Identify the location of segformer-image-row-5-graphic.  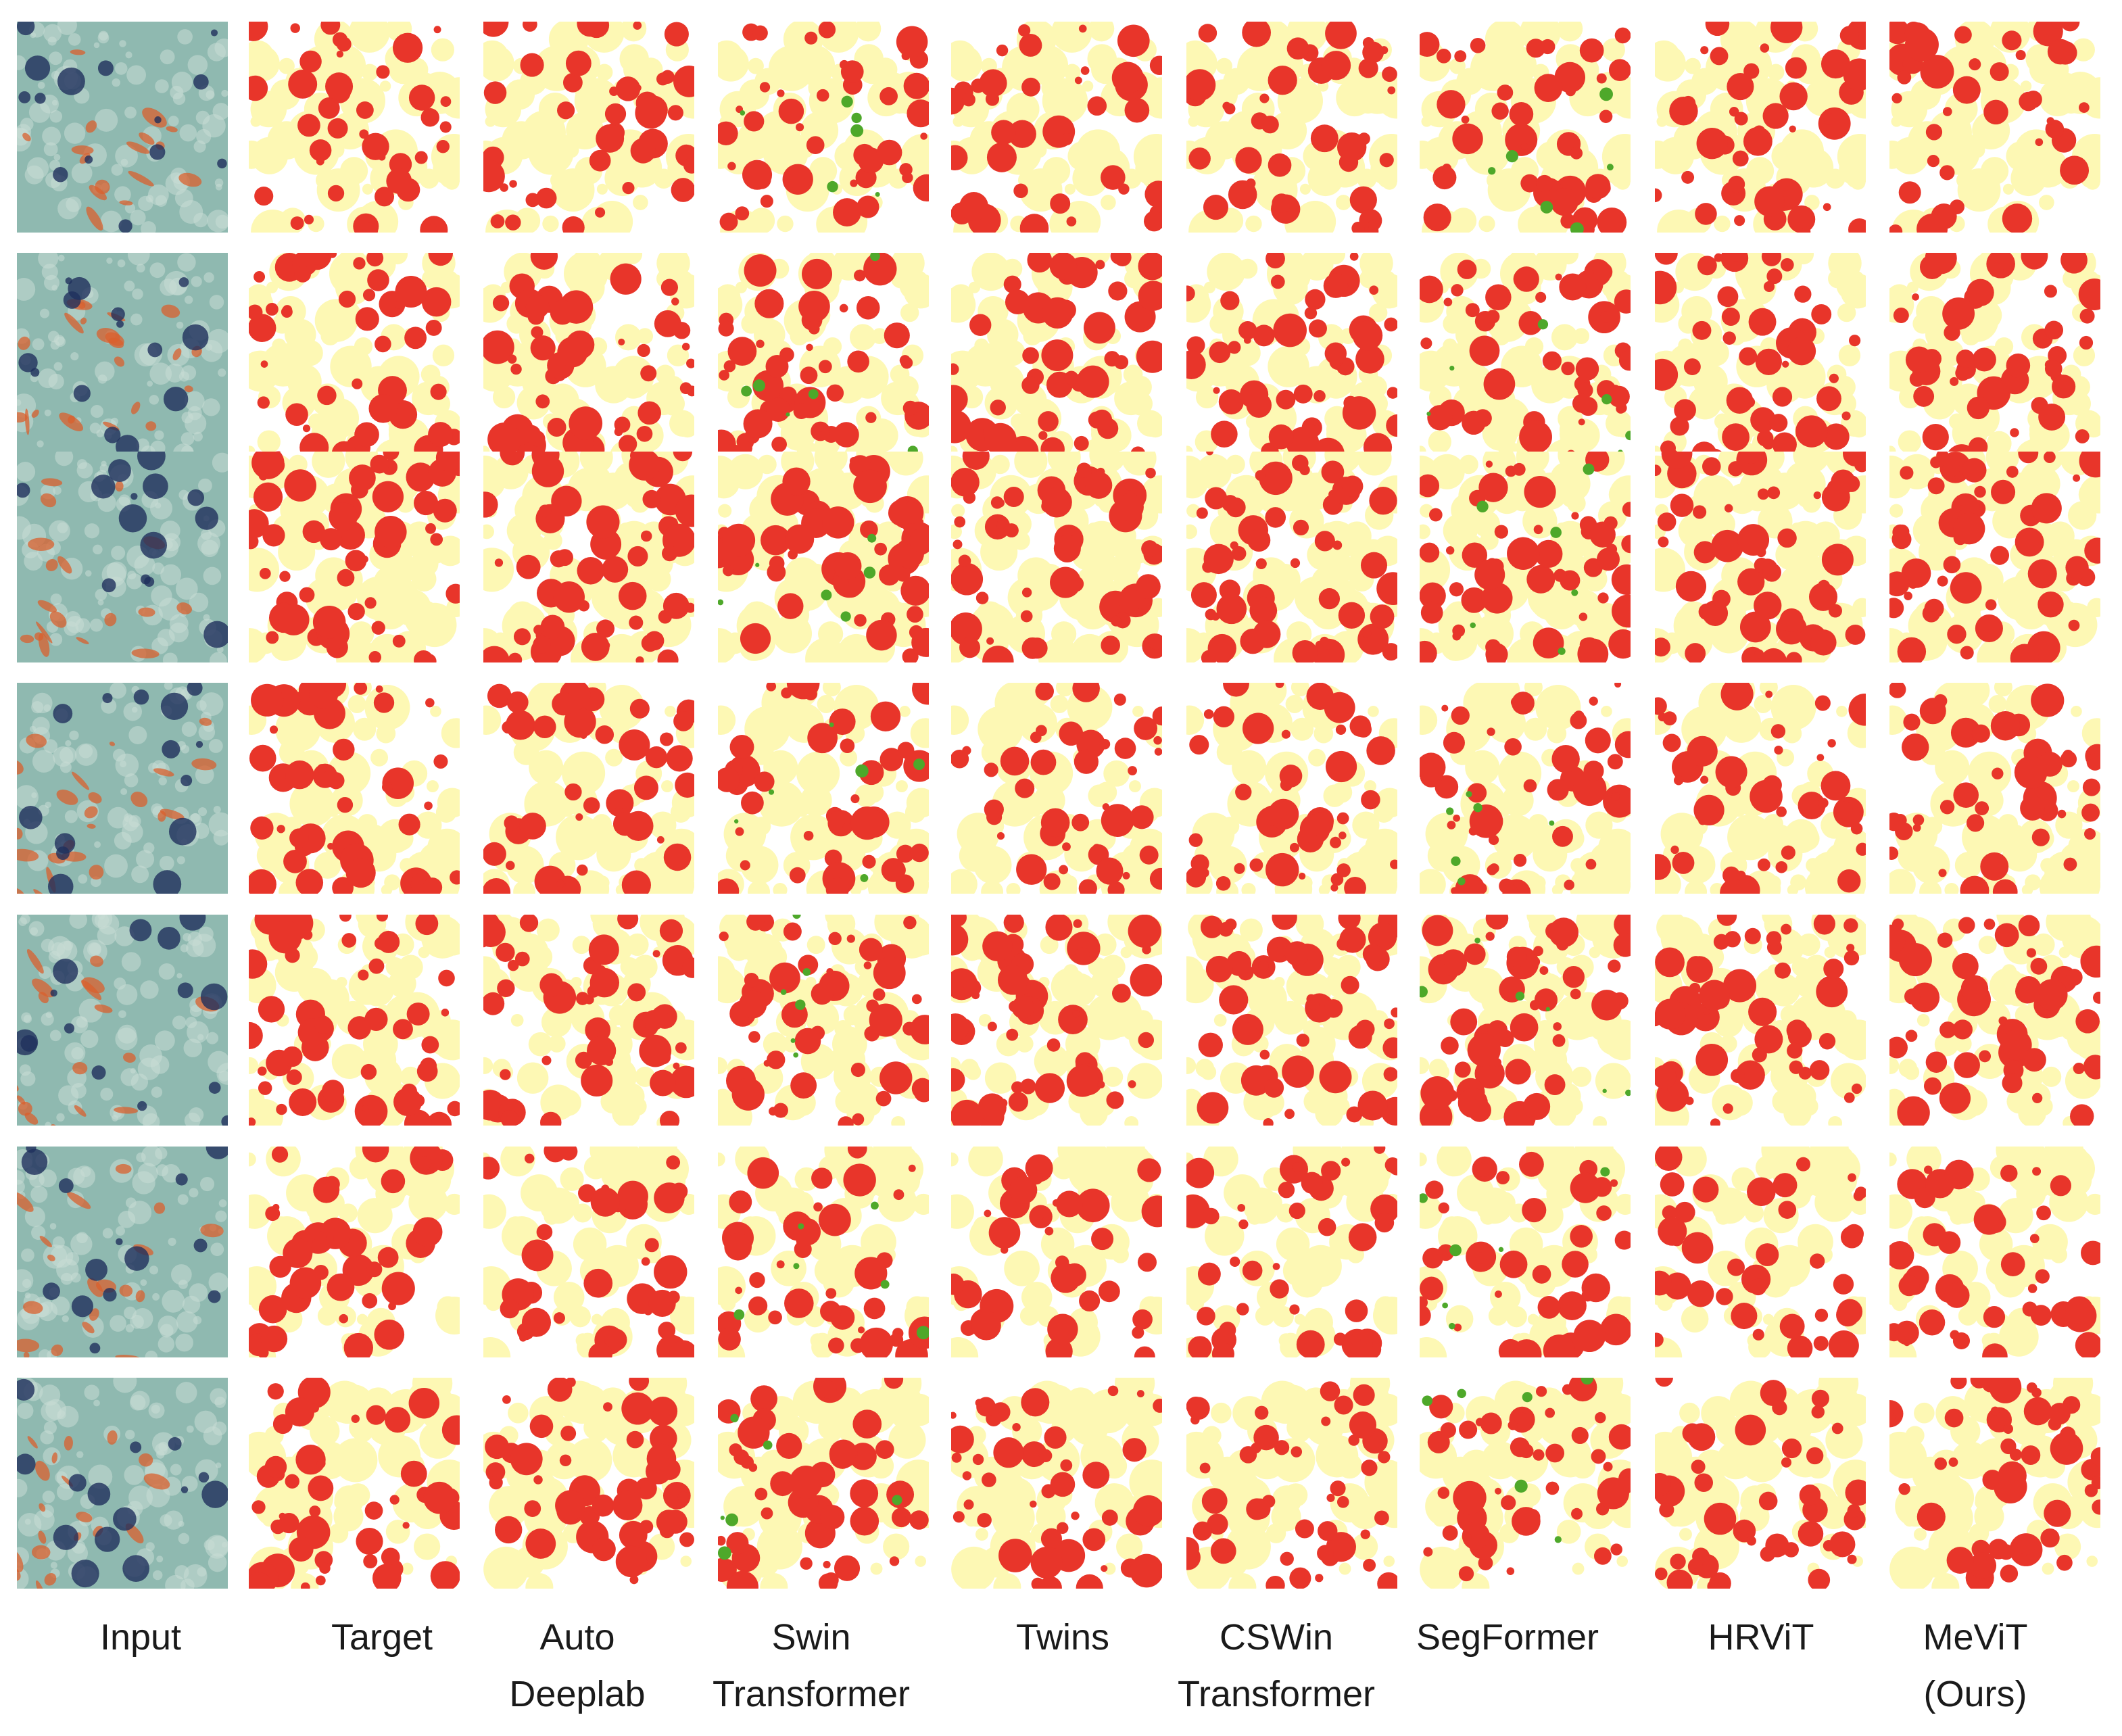
(1526, 1020).